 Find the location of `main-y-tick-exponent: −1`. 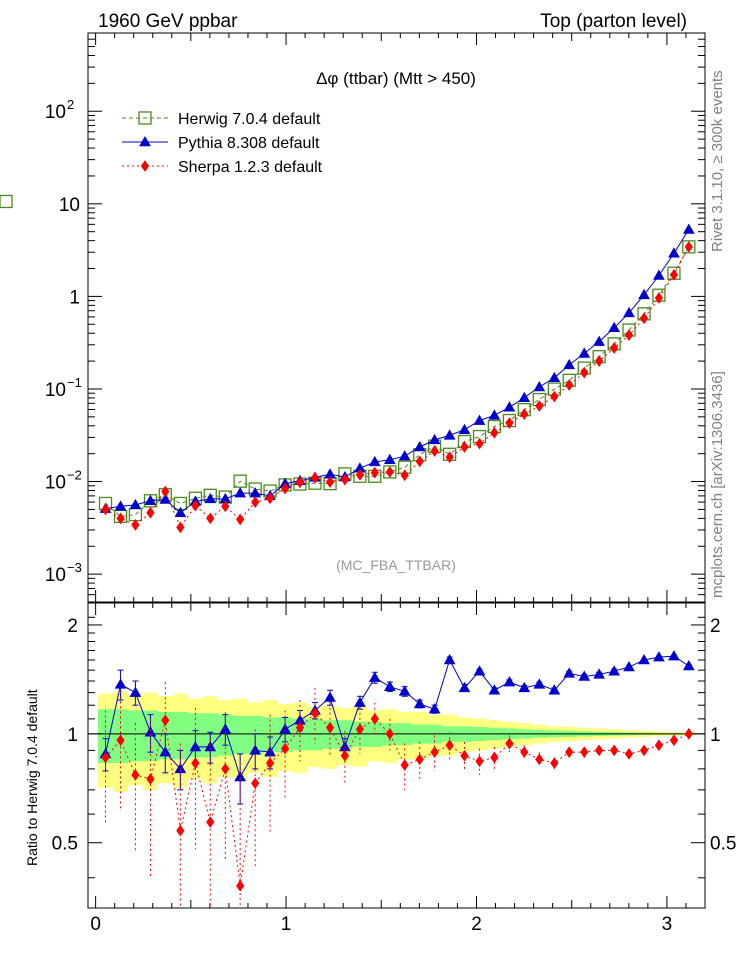

main-y-tick-exponent: −1 is located at coordinates (74, 382).